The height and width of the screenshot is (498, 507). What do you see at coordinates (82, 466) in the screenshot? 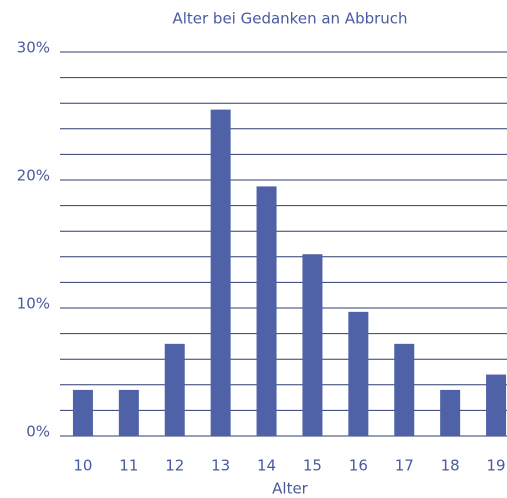
I see `x-tick-label: 10` at bounding box center [82, 466].